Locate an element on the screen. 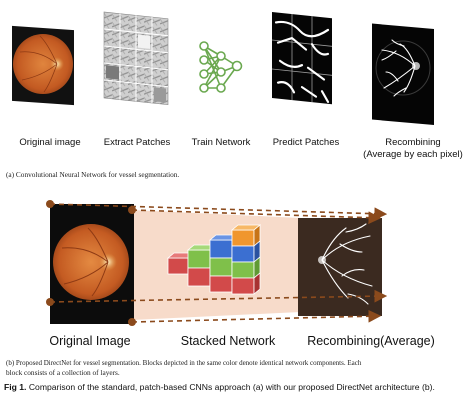  train-network-icon is located at coordinates (221, 67).